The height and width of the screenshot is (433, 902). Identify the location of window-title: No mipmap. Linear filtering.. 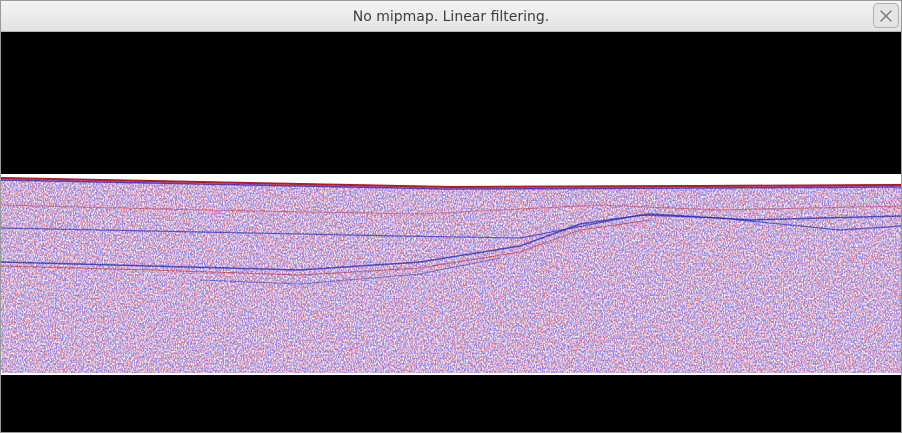
(451, 17).